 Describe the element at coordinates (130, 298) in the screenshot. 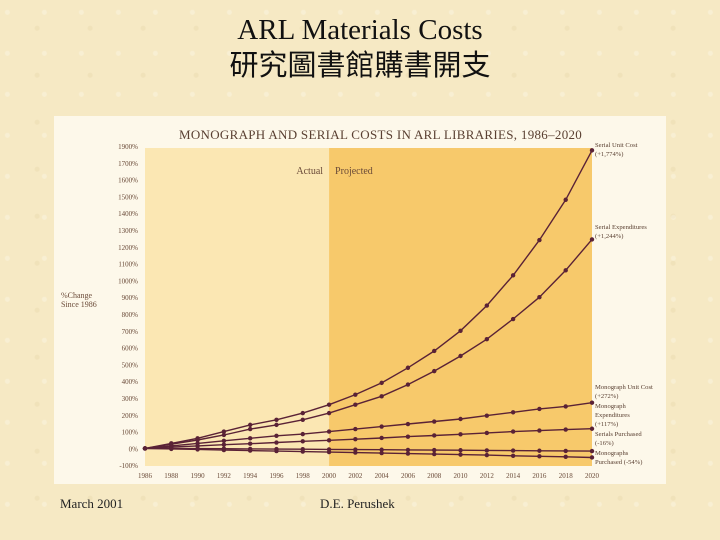

I see `y-tick-label: 900%` at that location.